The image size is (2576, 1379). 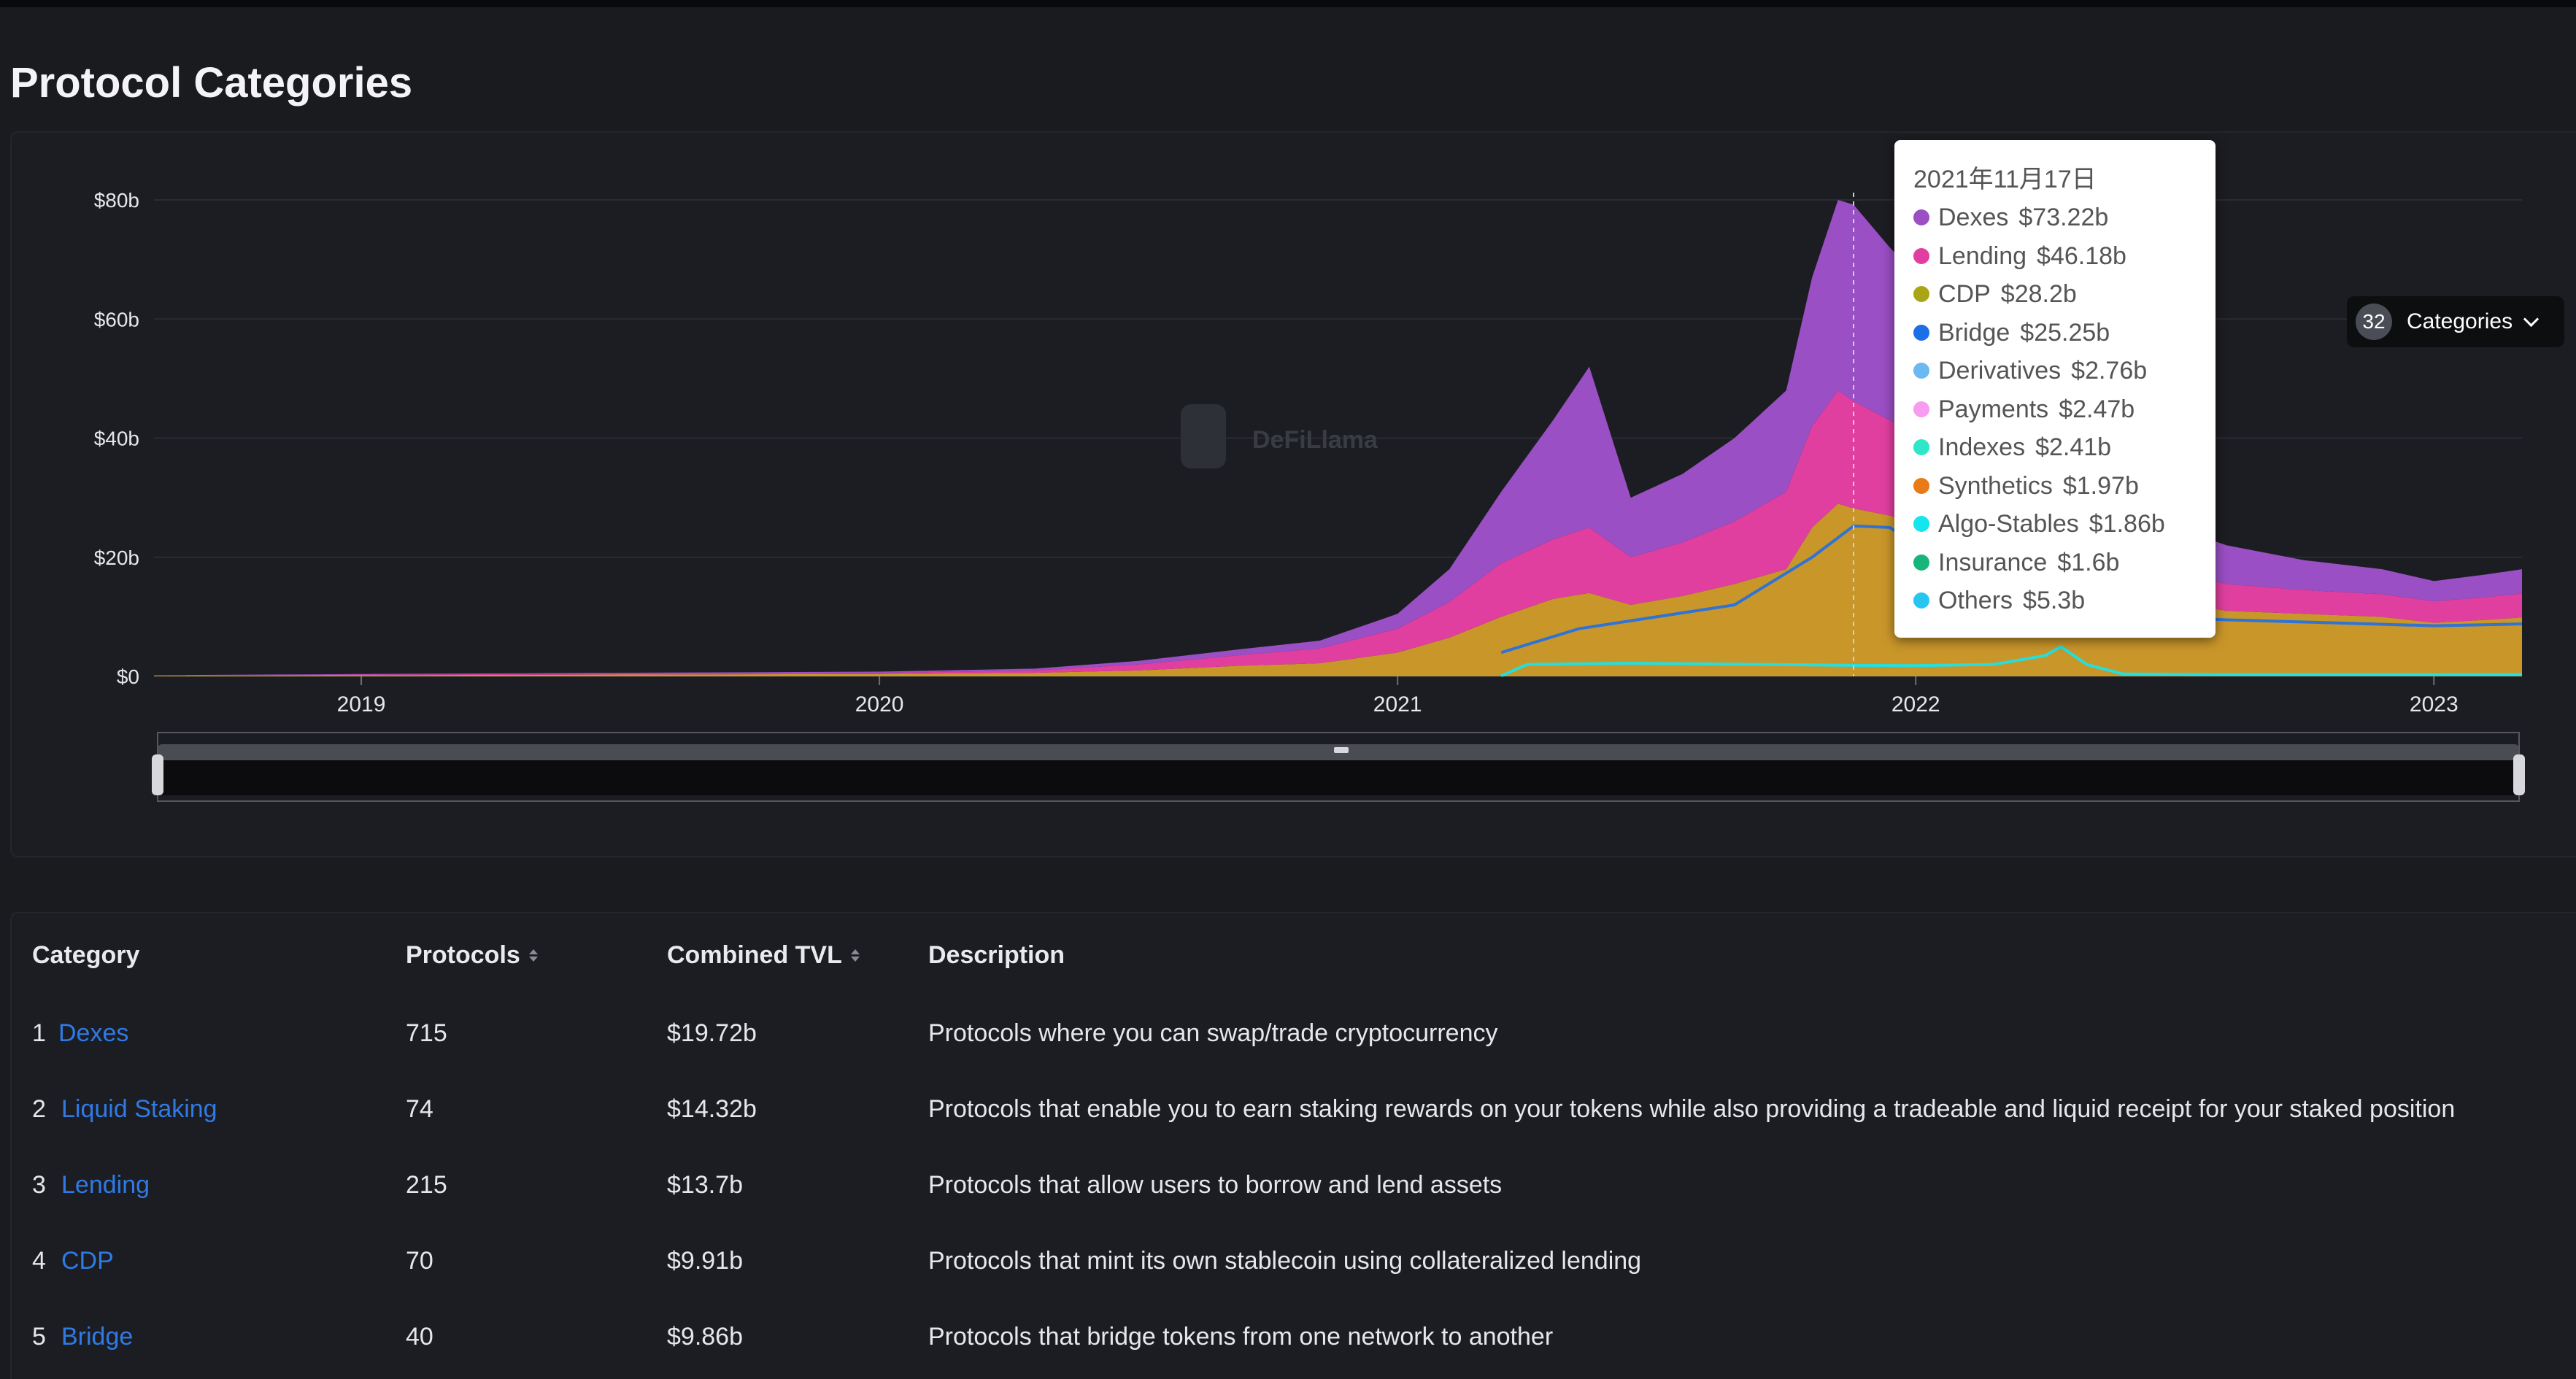 I want to click on row-protocols: 70, so click(x=419, y=1261).